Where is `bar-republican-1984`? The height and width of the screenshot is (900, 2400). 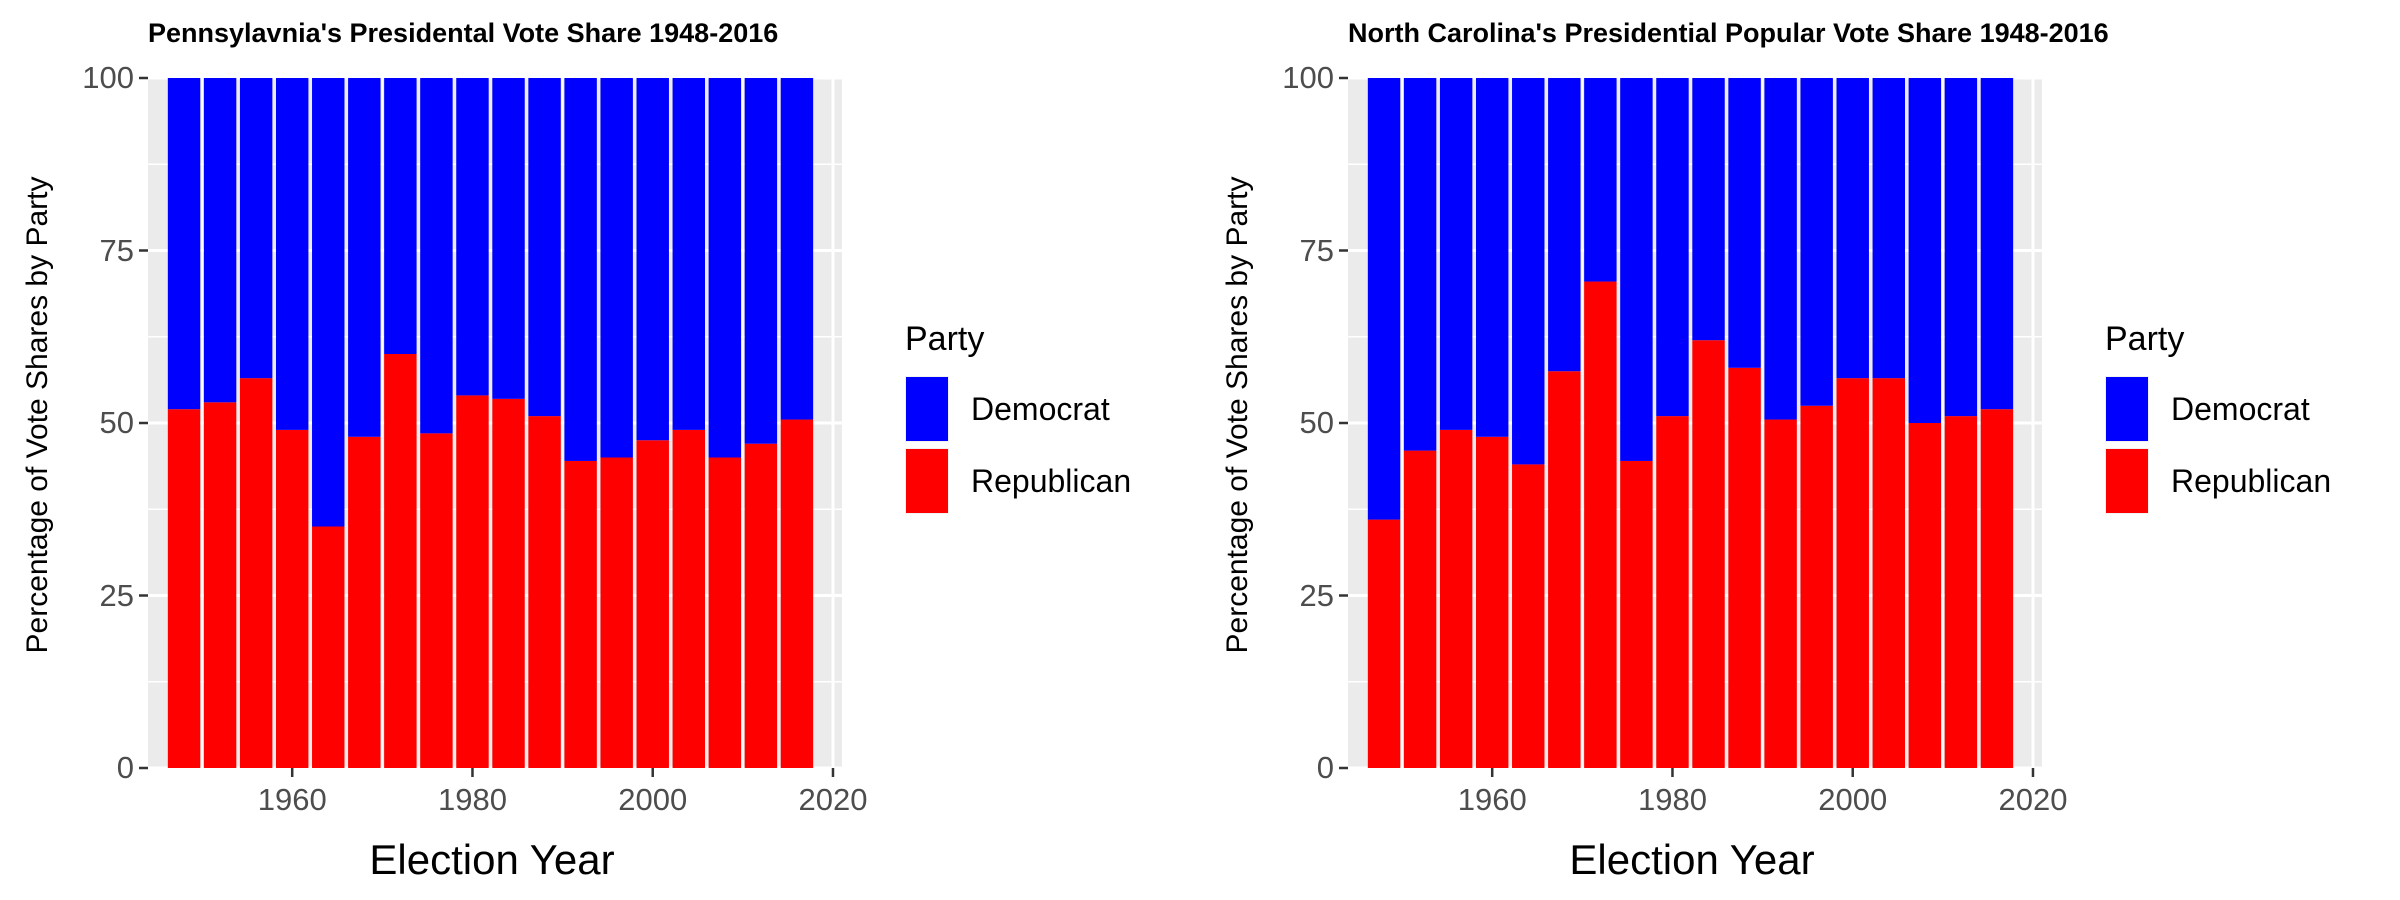 bar-republican-1984 is located at coordinates (1708, 554).